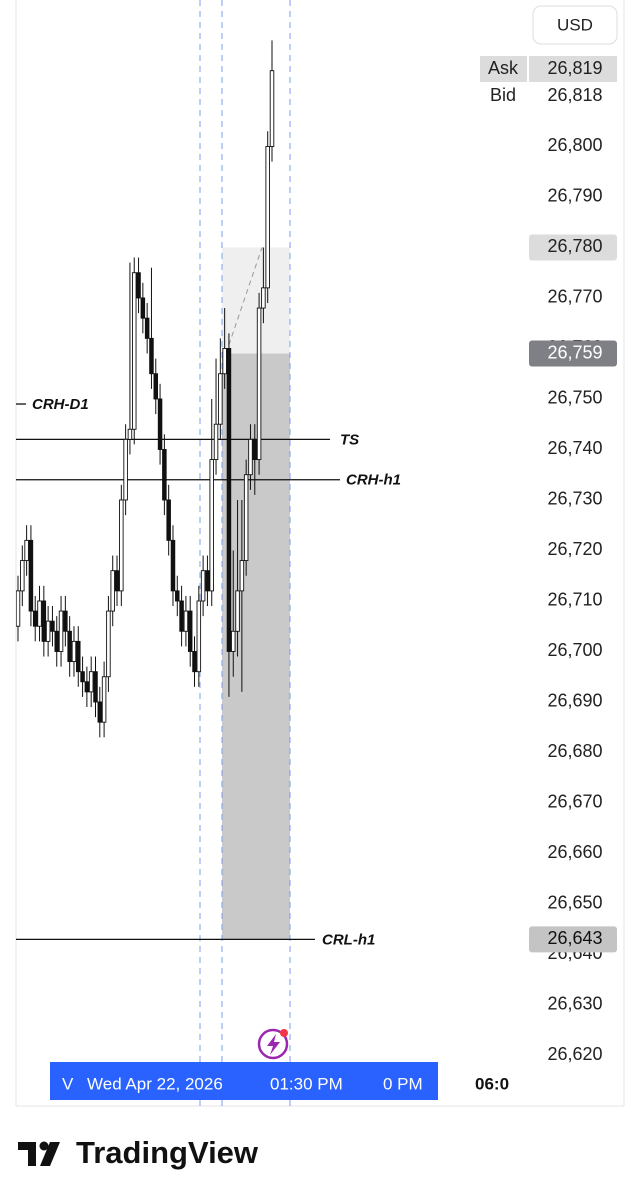 This screenshot has height=1200, width=639. Describe the element at coordinates (244, 1081) in the screenshot. I see `time-crosshair-label` at that location.